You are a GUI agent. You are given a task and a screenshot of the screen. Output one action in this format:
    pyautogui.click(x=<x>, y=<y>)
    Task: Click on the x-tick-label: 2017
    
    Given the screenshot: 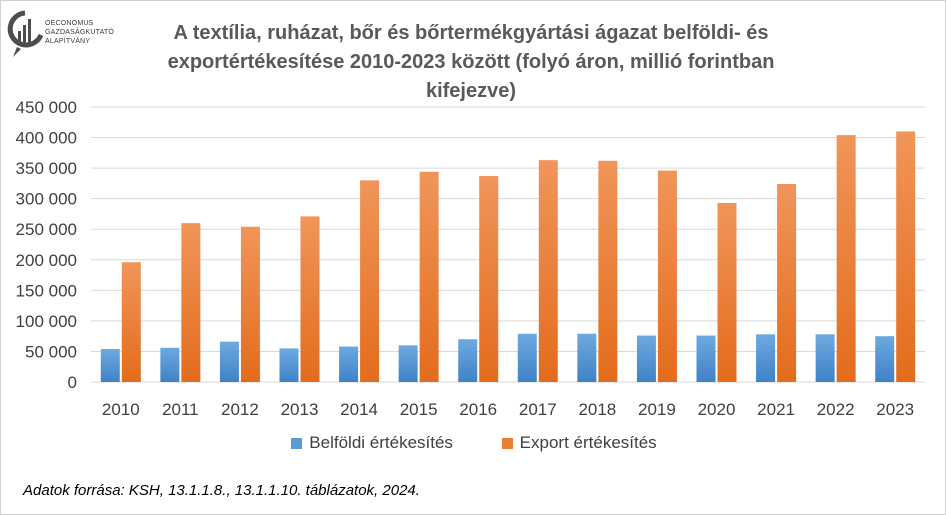 What is the action you would take?
    pyautogui.click(x=538, y=409)
    